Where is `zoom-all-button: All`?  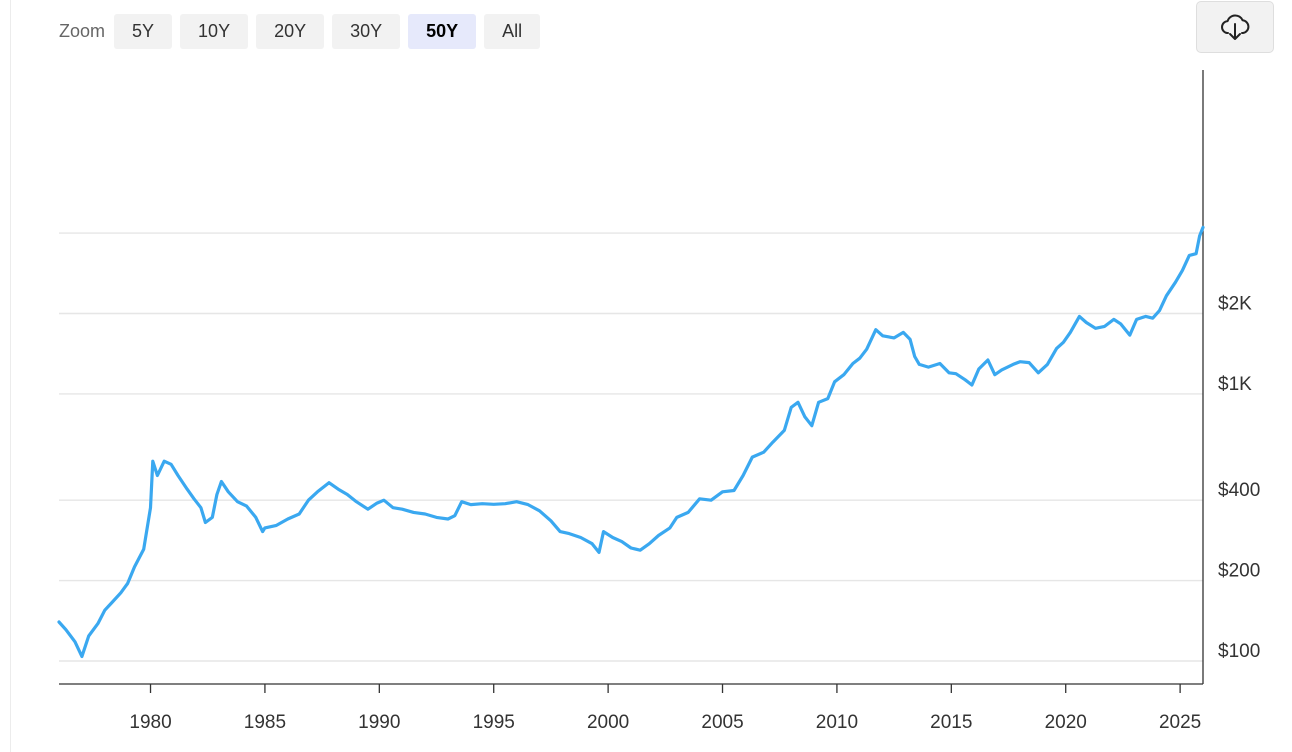 zoom-all-button: All is located at coordinates (512, 31).